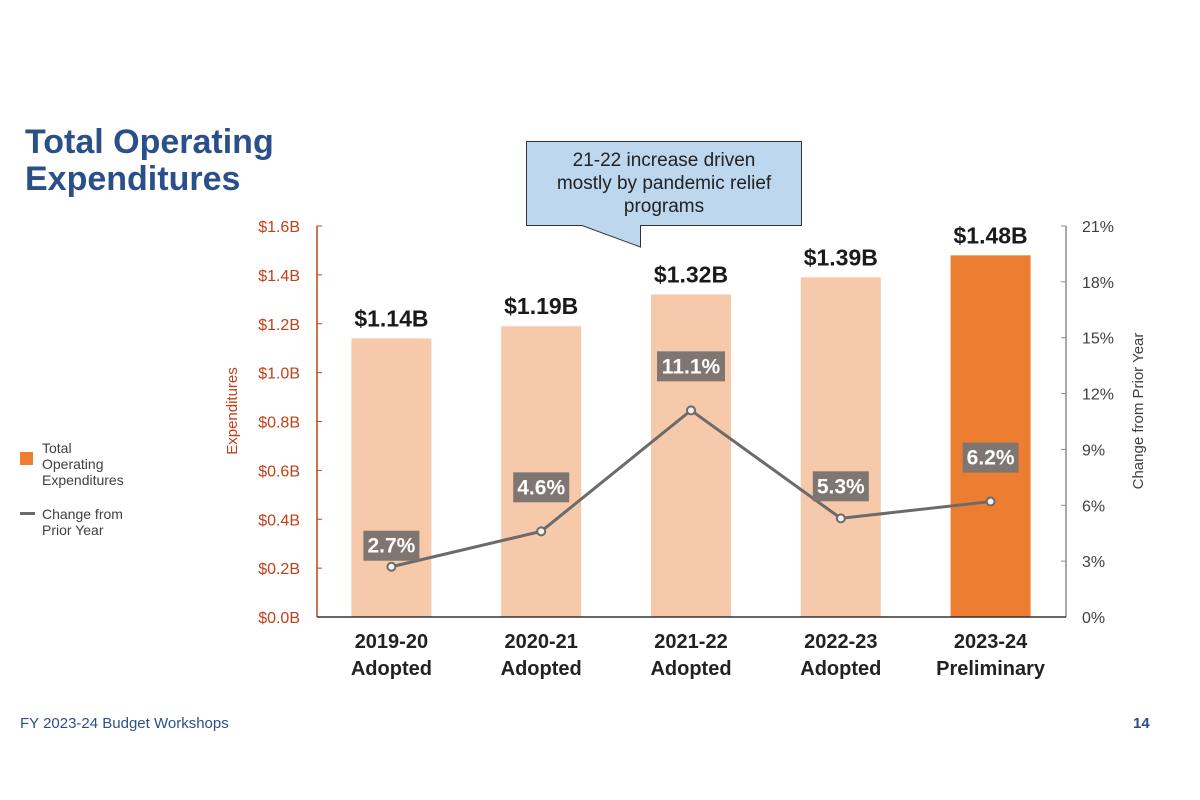  Describe the element at coordinates (541, 306) in the screenshot. I see `bar-value-label: $1.19B` at that location.